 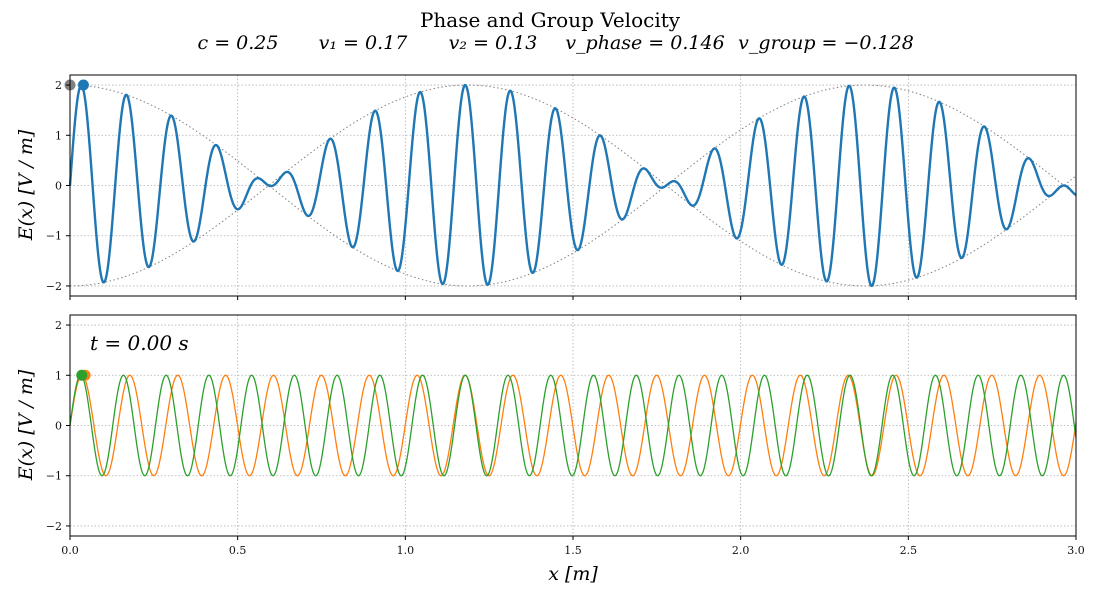 I want to click on top-ytick-label-3: 1, so click(x=58, y=135).